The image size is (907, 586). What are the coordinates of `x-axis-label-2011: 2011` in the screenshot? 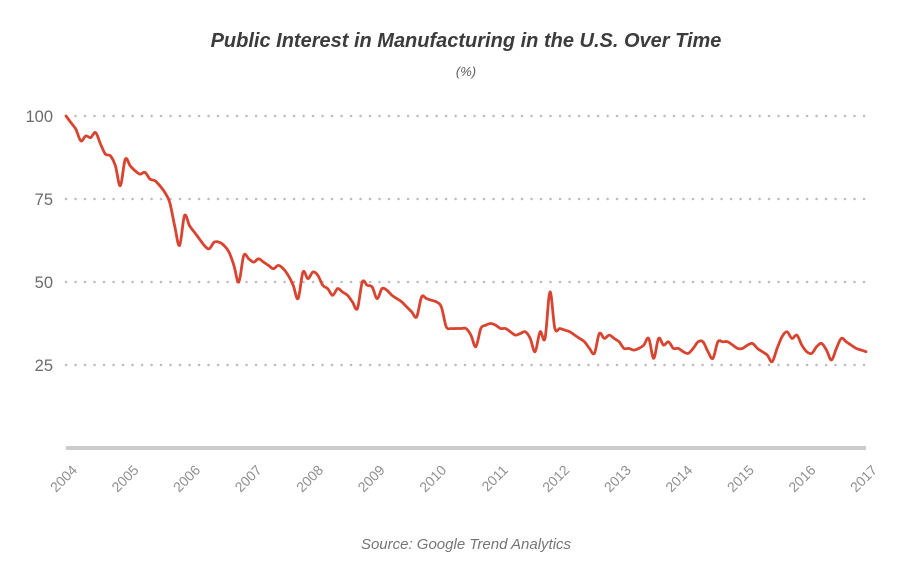 It's located at (494, 478).